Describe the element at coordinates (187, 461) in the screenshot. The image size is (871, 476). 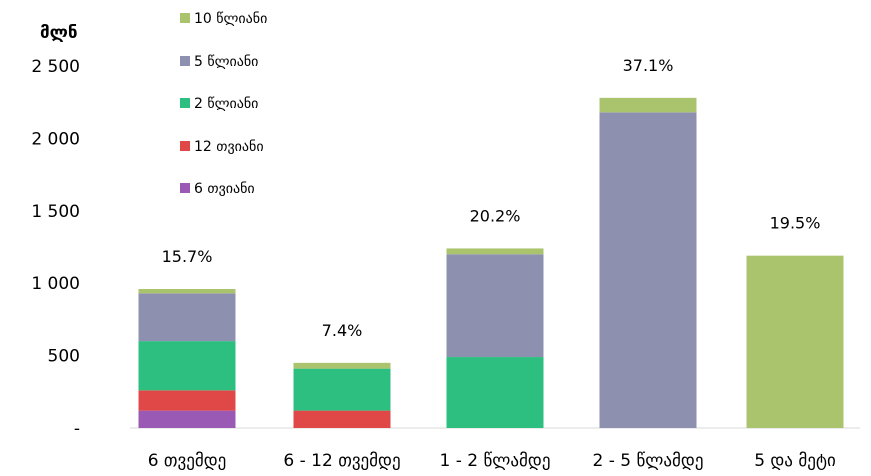
I see `category-label: 6 თვემდე` at that location.